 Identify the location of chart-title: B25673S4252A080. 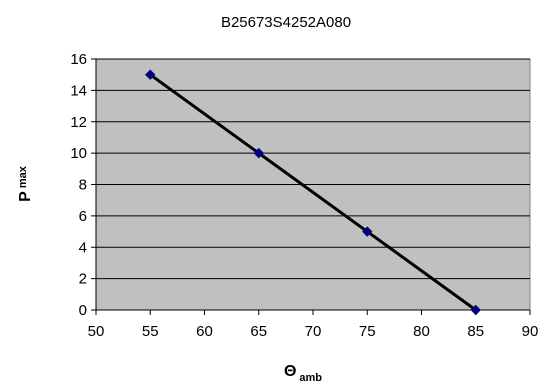
(286, 22).